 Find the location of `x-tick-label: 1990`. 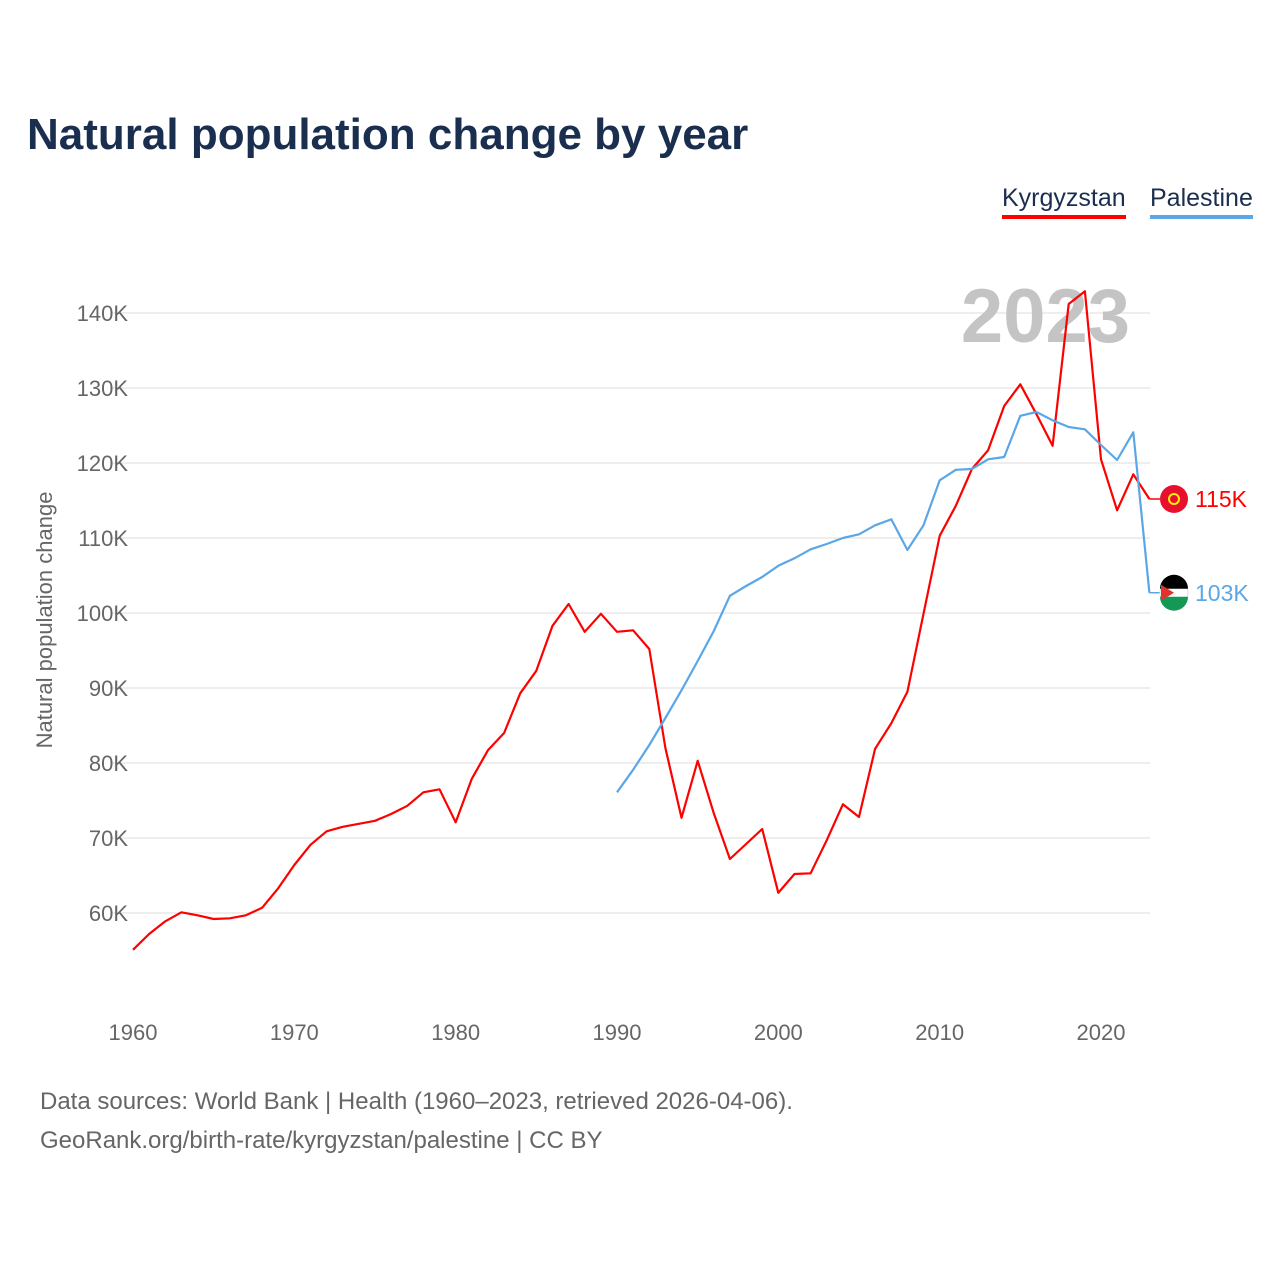

x-tick-label: 1990 is located at coordinates (617, 1032).